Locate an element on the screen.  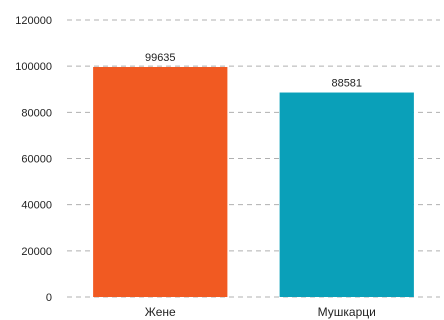
y-tick-label: 60000 is located at coordinates (36, 160).